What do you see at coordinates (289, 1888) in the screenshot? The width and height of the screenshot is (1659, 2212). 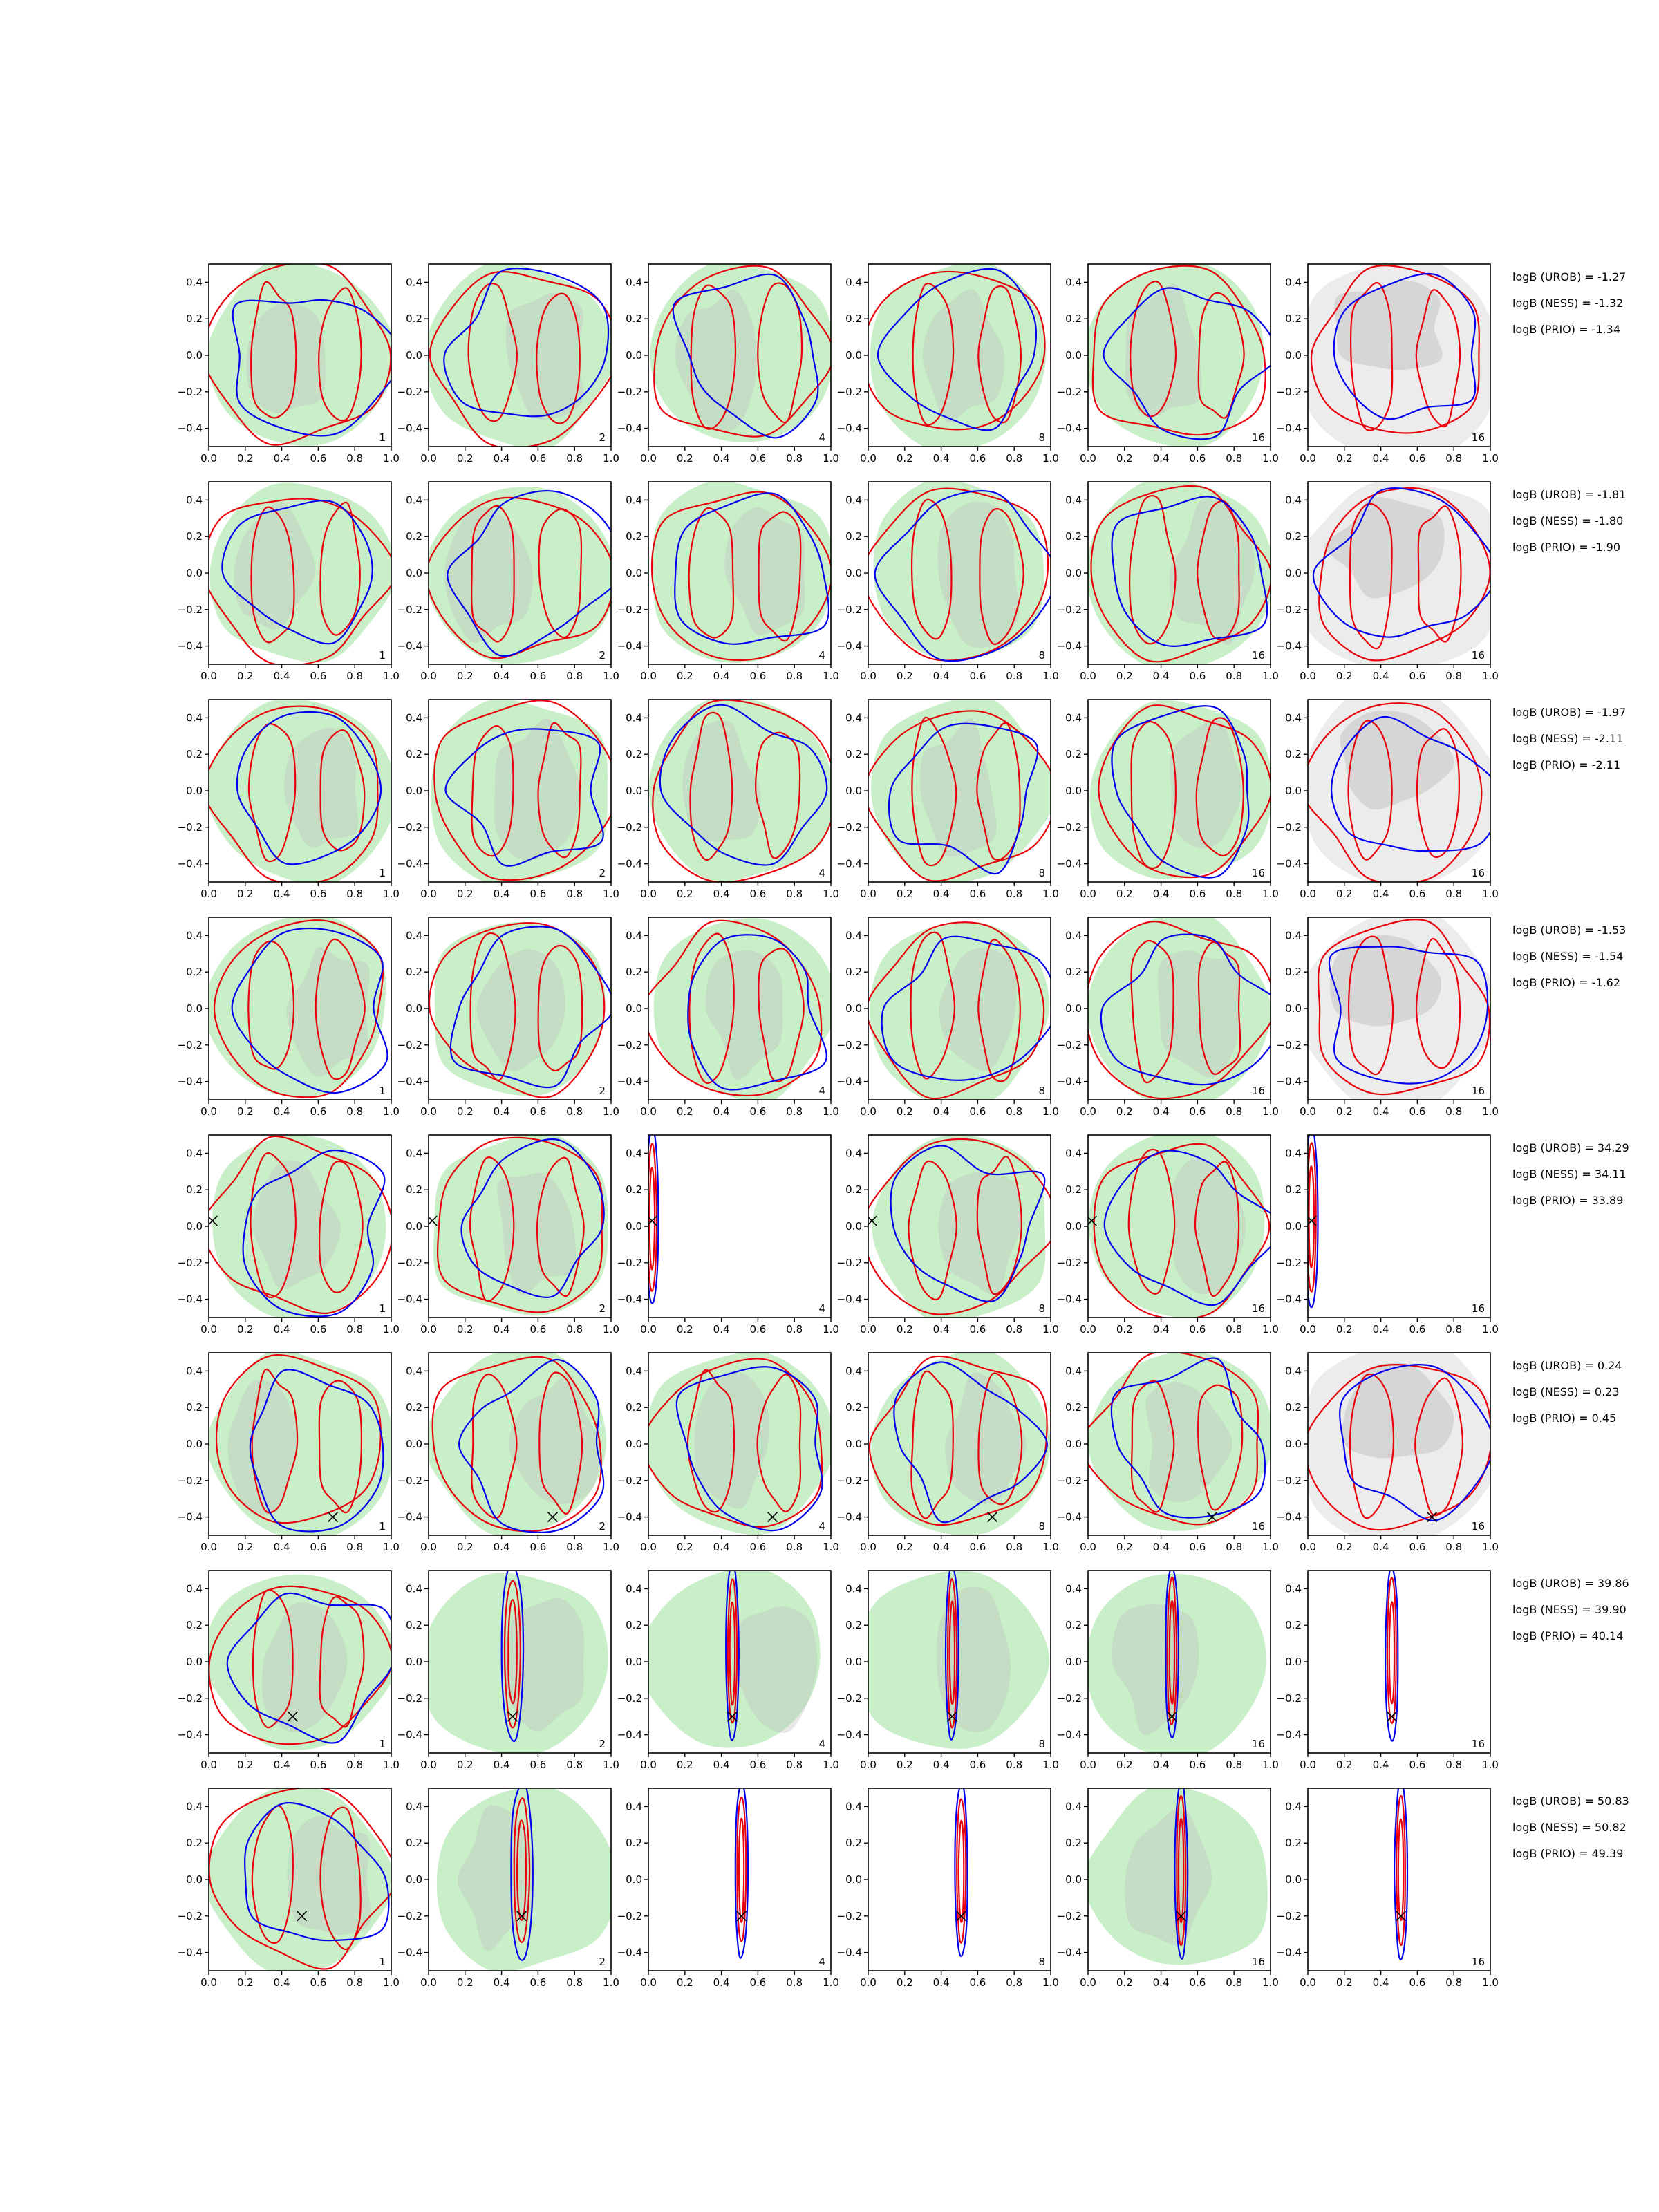 I see `panel-r8-c1: 0.0 0.2 0.4 0.6 0.8 1.0 −0.4 −0.2 0.0 0.2 0.4 1` at bounding box center [289, 1888].